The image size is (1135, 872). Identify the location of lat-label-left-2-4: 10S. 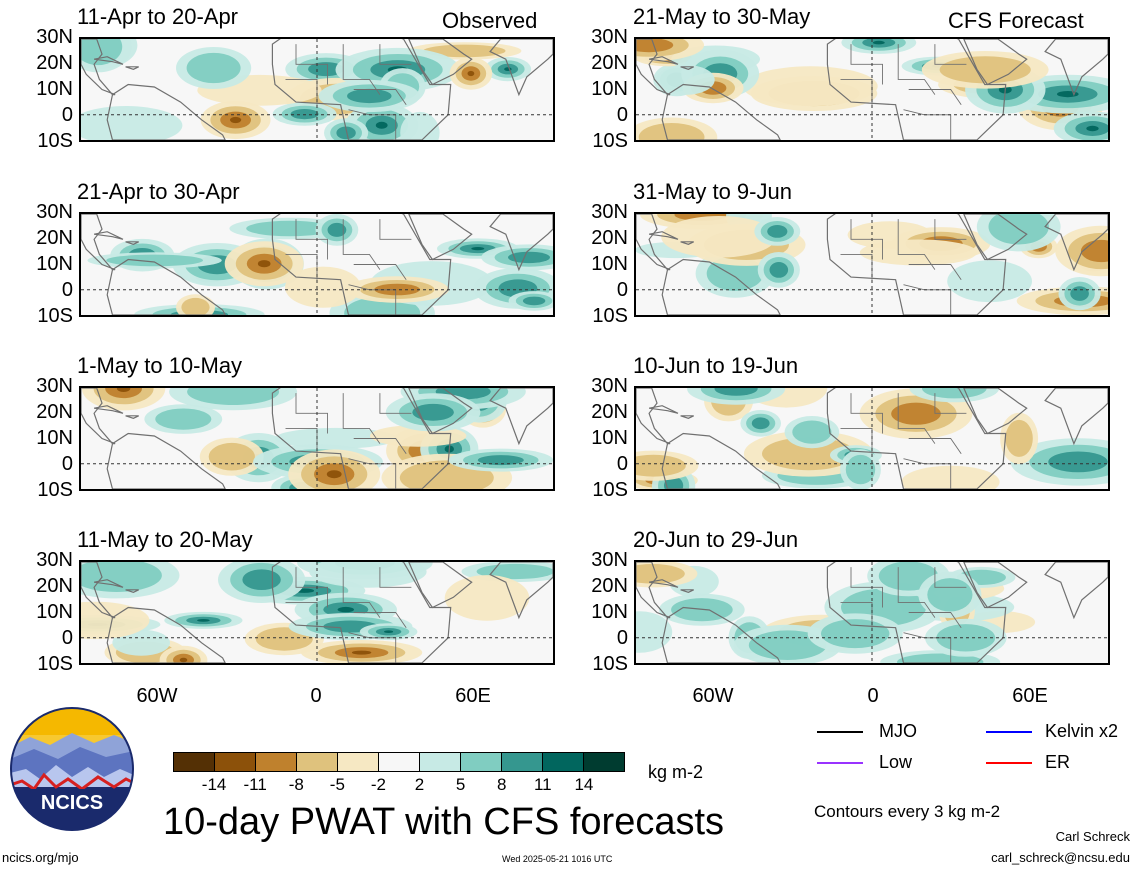
(55, 316).